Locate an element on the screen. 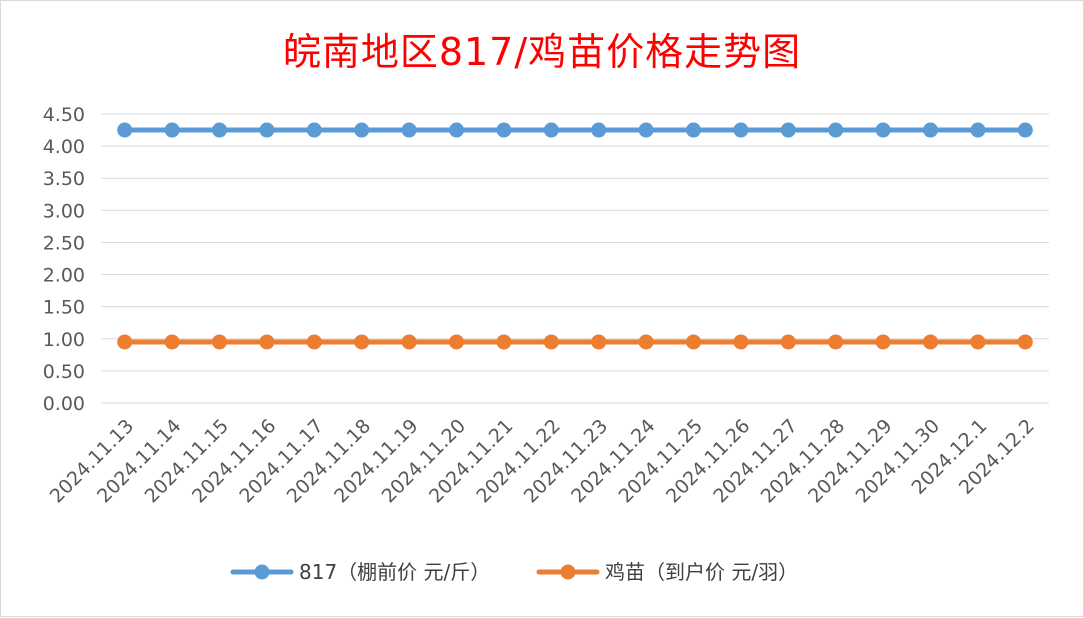 Image resolution: width=1084 pixels, height=618 pixels. legend-label-1: 鸡苗（到户价 元/羽） is located at coordinates (701, 572).